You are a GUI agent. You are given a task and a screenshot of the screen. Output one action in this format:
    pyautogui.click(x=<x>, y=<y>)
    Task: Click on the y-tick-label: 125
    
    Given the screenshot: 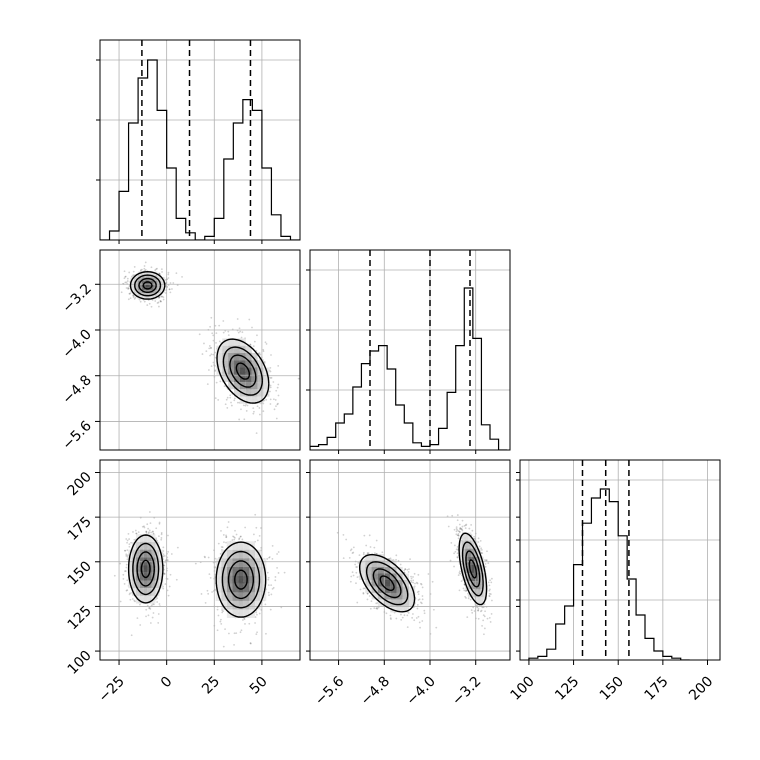 What is the action you would take?
    pyautogui.click(x=80, y=618)
    